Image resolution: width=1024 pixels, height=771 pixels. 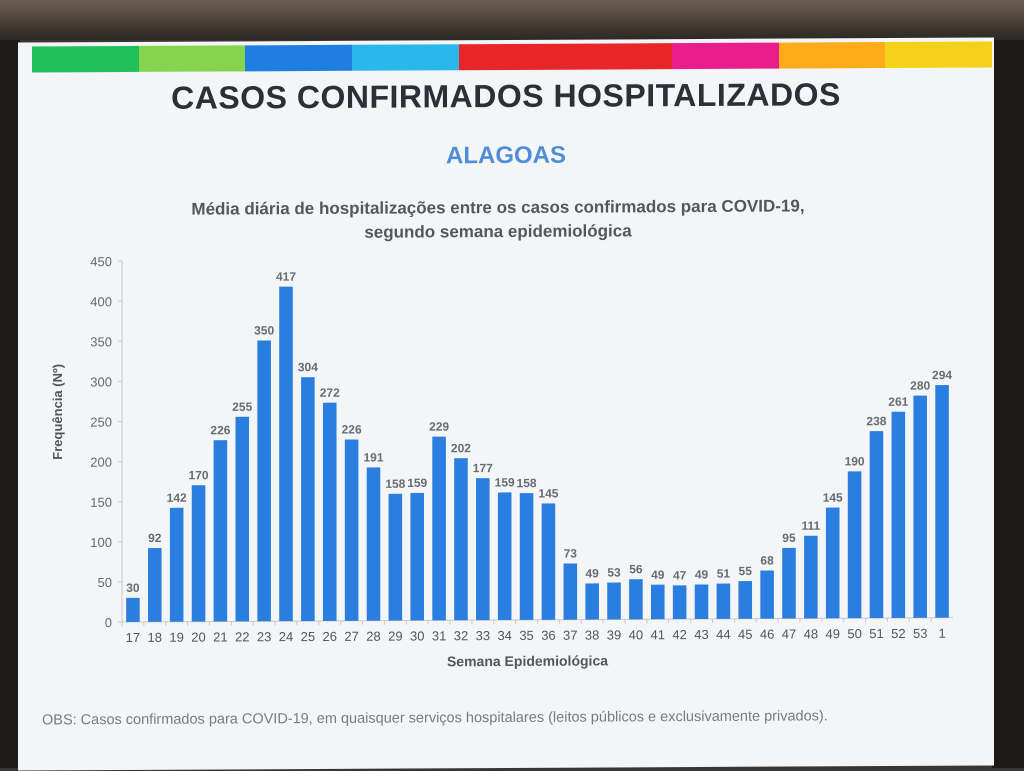 What do you see at coordinates (177, 498) in the screenshot?
I see `bar-value-label: 142` at bounding box center [177, 498].